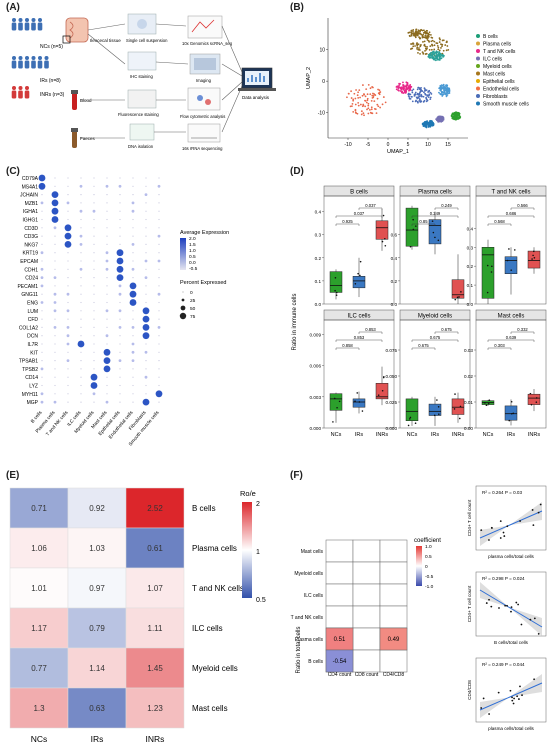 The height and width of the screenshot is (746, 555). What do you see at coordinates (247, 550) in the screenshot?
I see `roe-colorbar` at bounding box center [247, 550].